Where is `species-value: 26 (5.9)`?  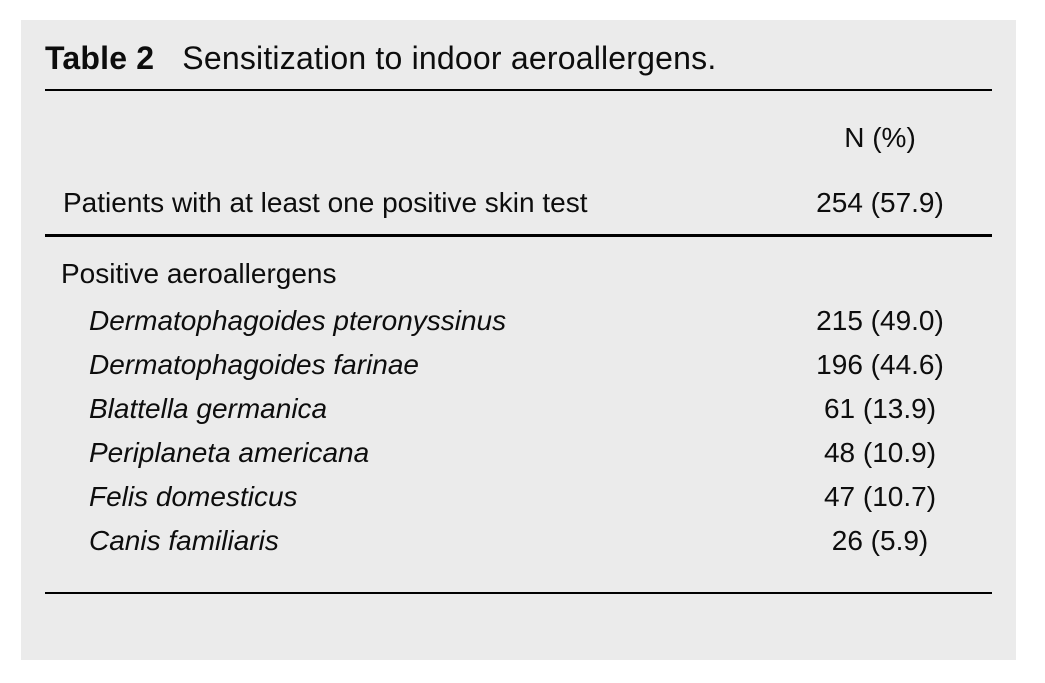 species-value: 26 (5.9) is located at coordinates (880, 540).